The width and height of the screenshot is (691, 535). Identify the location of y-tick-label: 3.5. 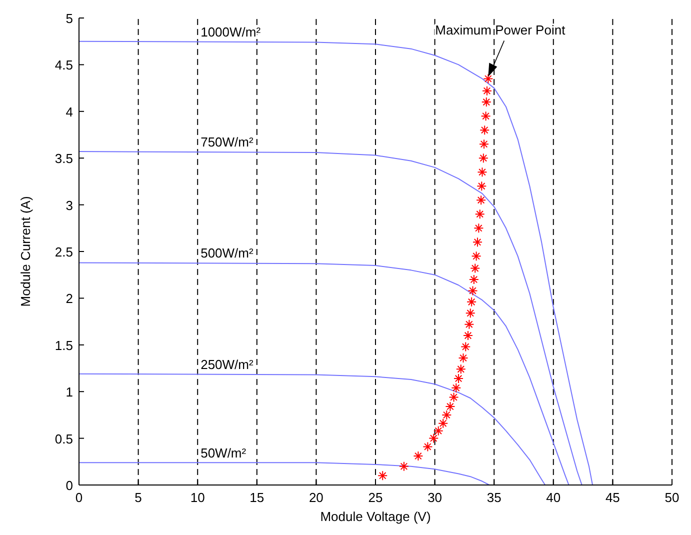
(63, 158).